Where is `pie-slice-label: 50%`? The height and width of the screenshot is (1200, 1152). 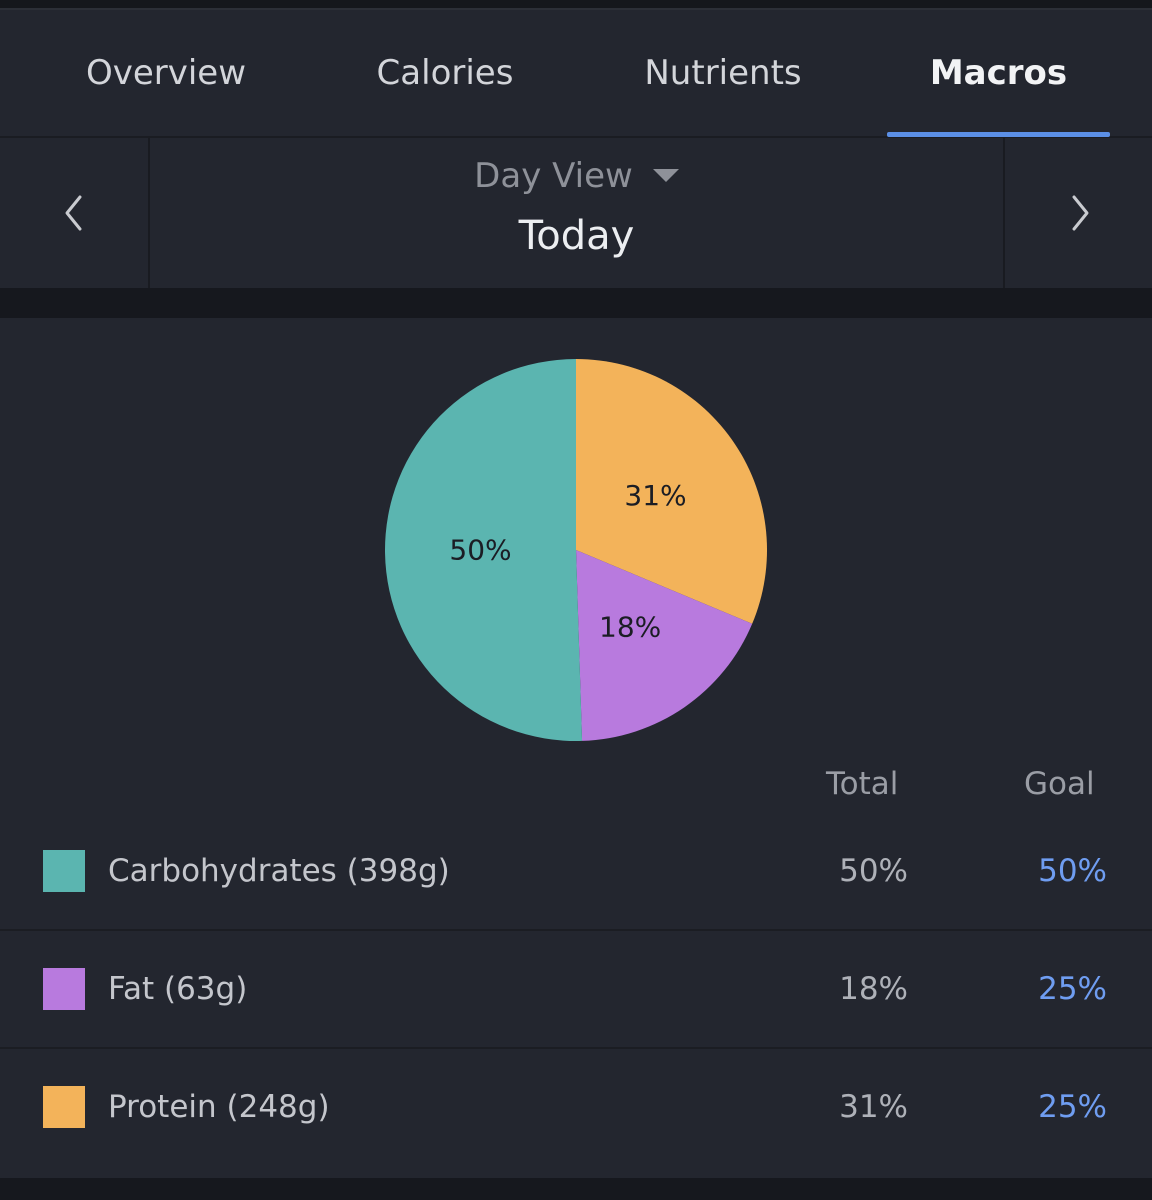
pie-slice-label: 50% is located at coordinates (480, 550).